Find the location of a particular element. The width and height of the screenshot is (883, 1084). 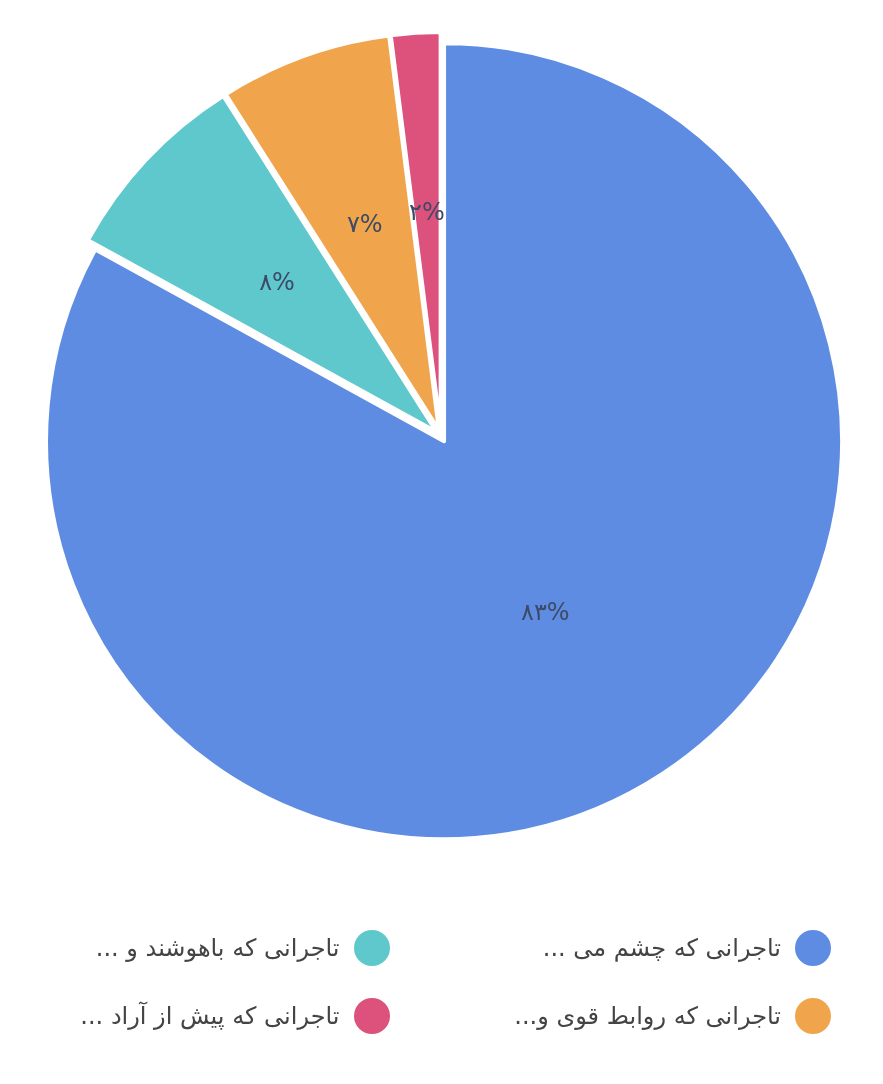

data-label: ۸% is located at coordinates (277, 282).